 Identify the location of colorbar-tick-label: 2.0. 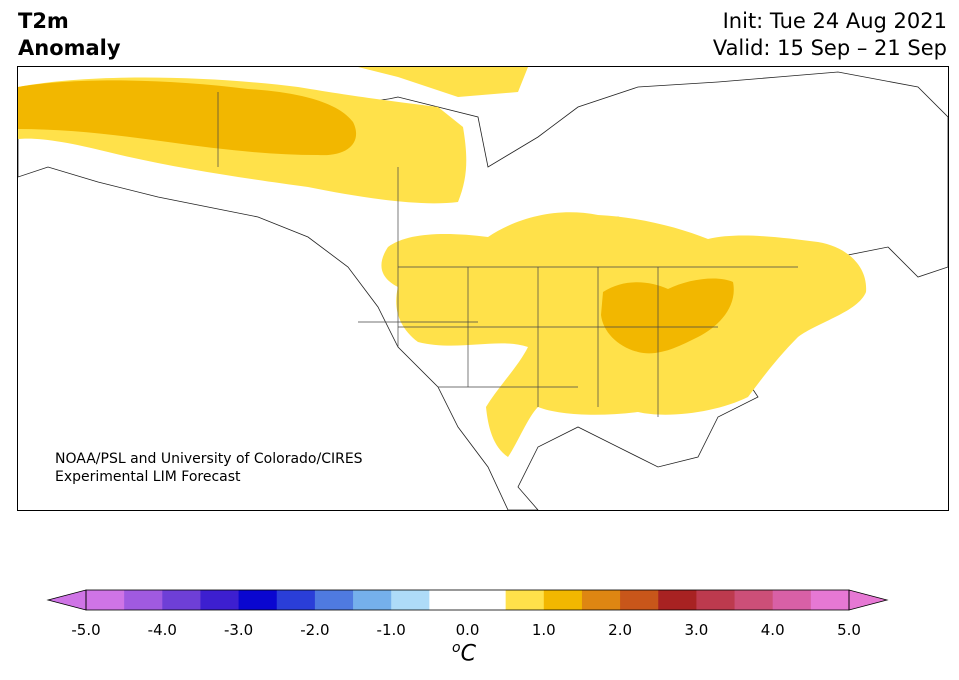
(620, 630).